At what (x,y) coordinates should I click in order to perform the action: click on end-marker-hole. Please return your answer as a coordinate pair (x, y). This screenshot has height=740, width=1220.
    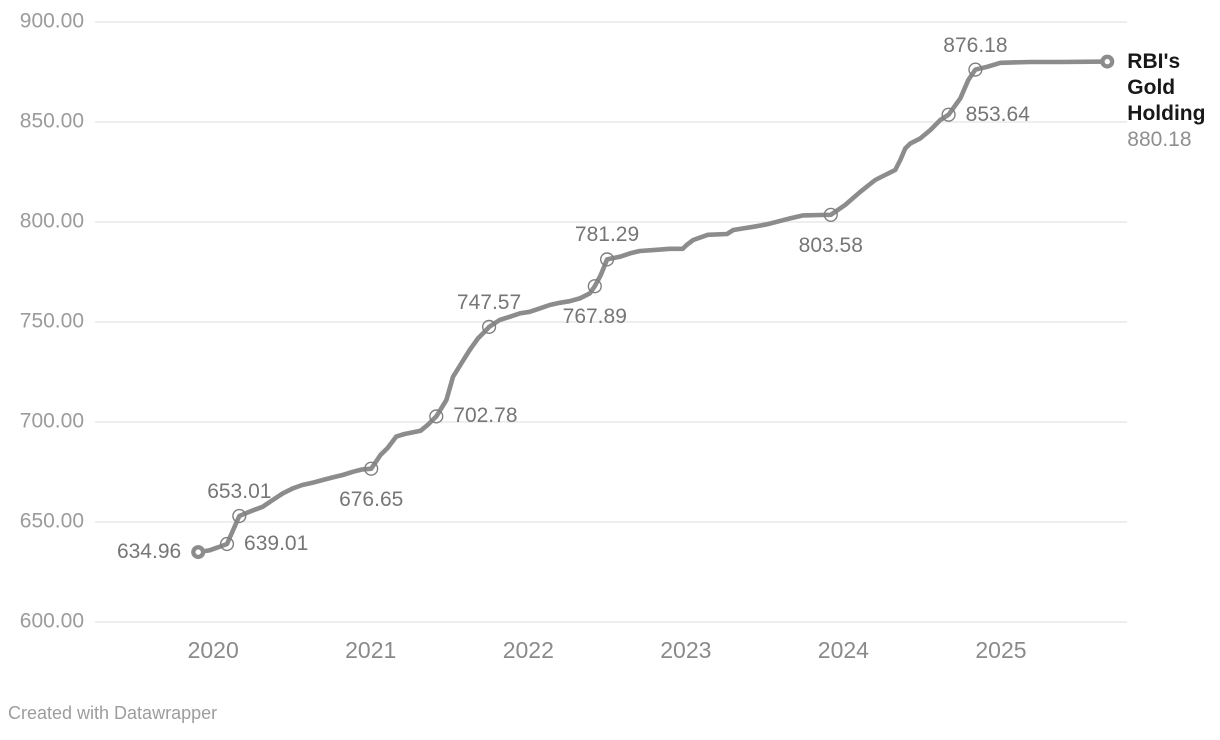
    Looking at the image, I should click on (1107, 61).